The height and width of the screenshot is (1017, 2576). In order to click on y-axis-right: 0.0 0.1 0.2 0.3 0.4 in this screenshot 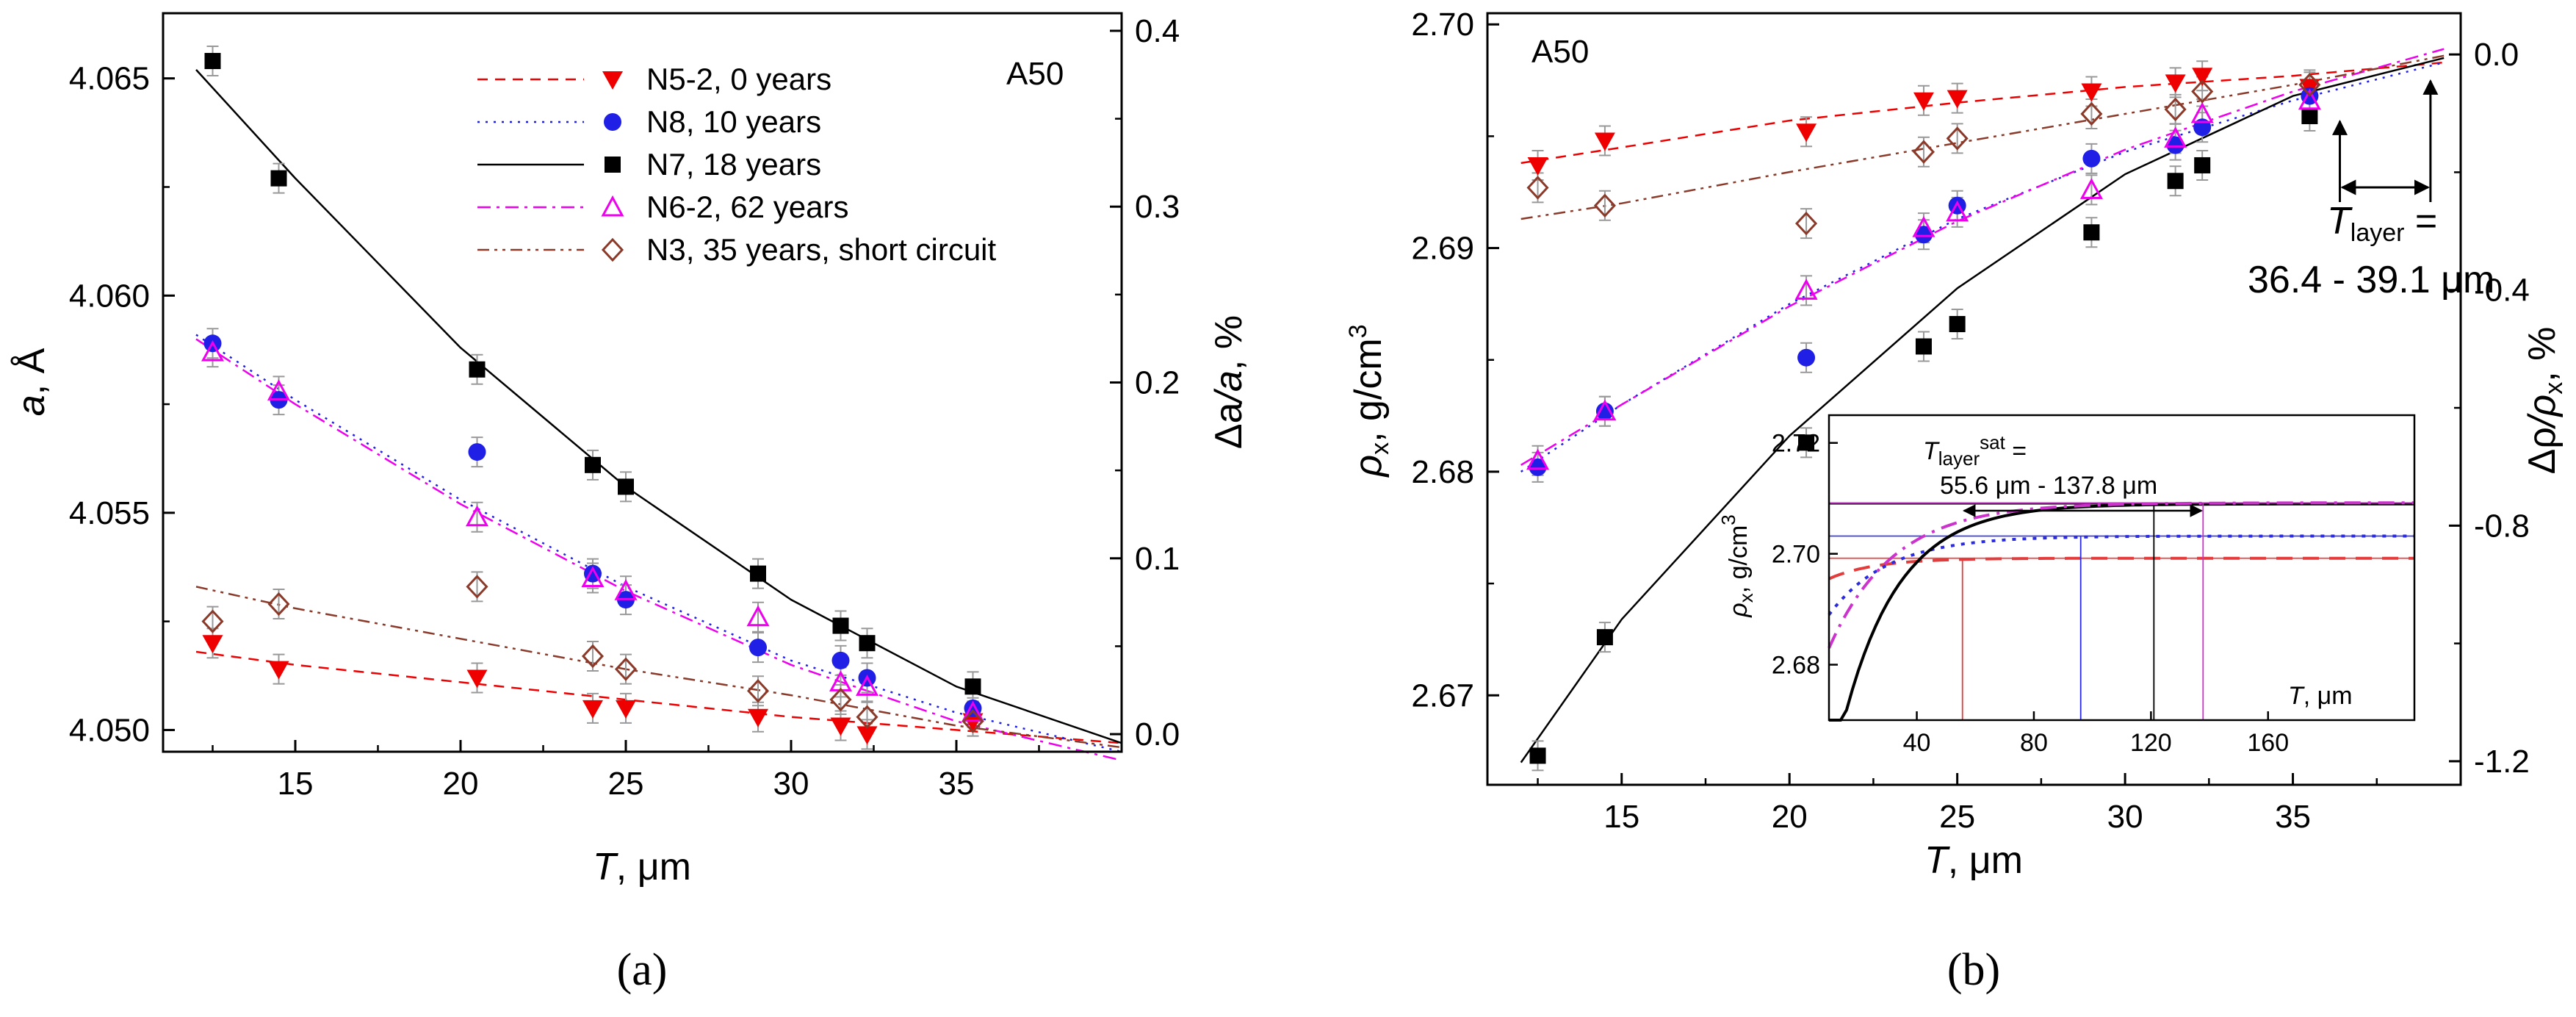, I will do `click(1145, 382)`.